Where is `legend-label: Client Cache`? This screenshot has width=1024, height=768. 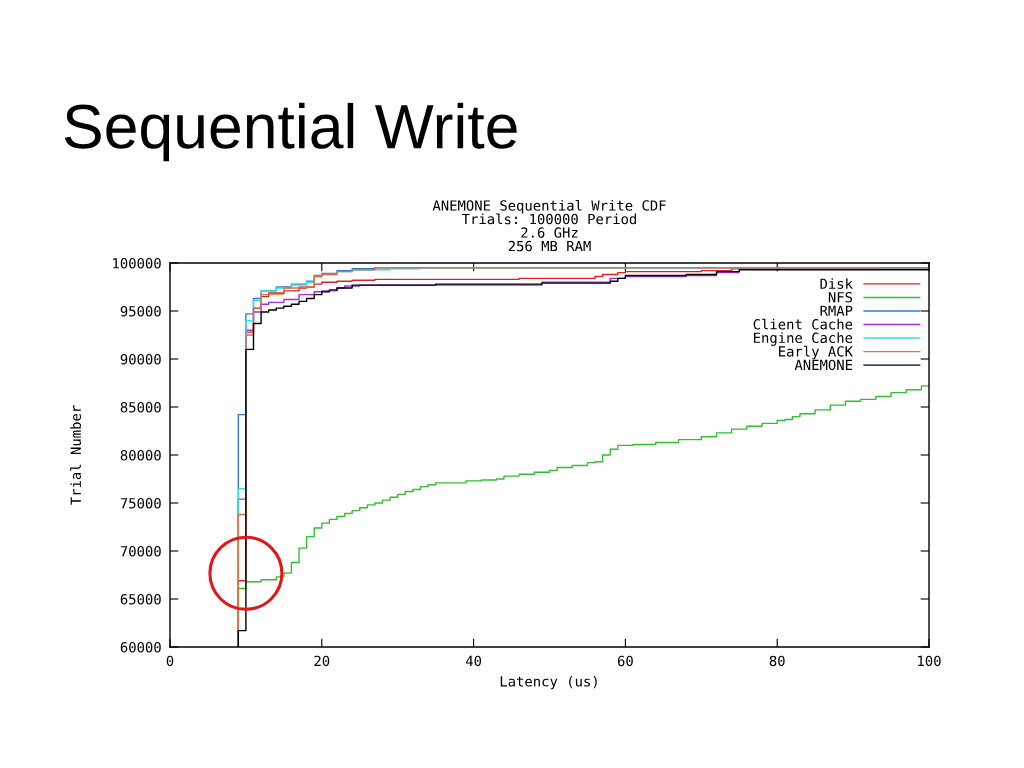 legend-label: Client Cache is located at coordinates (803, 324).